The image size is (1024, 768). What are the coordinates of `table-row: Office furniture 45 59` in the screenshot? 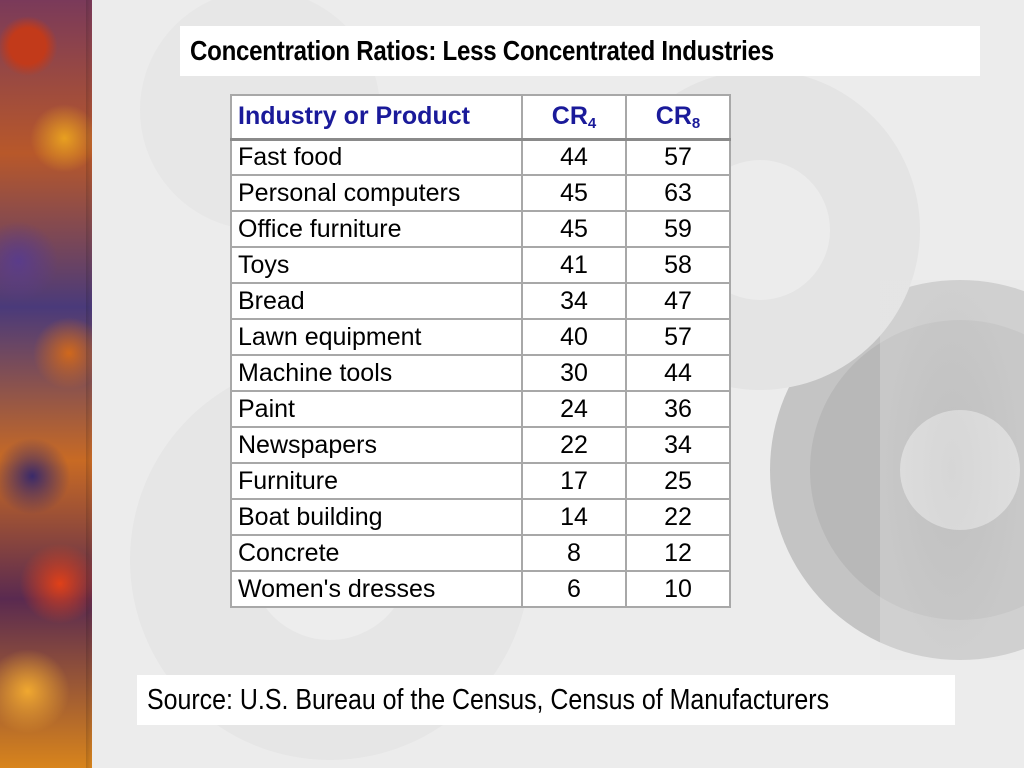 It's located at (480, 229).